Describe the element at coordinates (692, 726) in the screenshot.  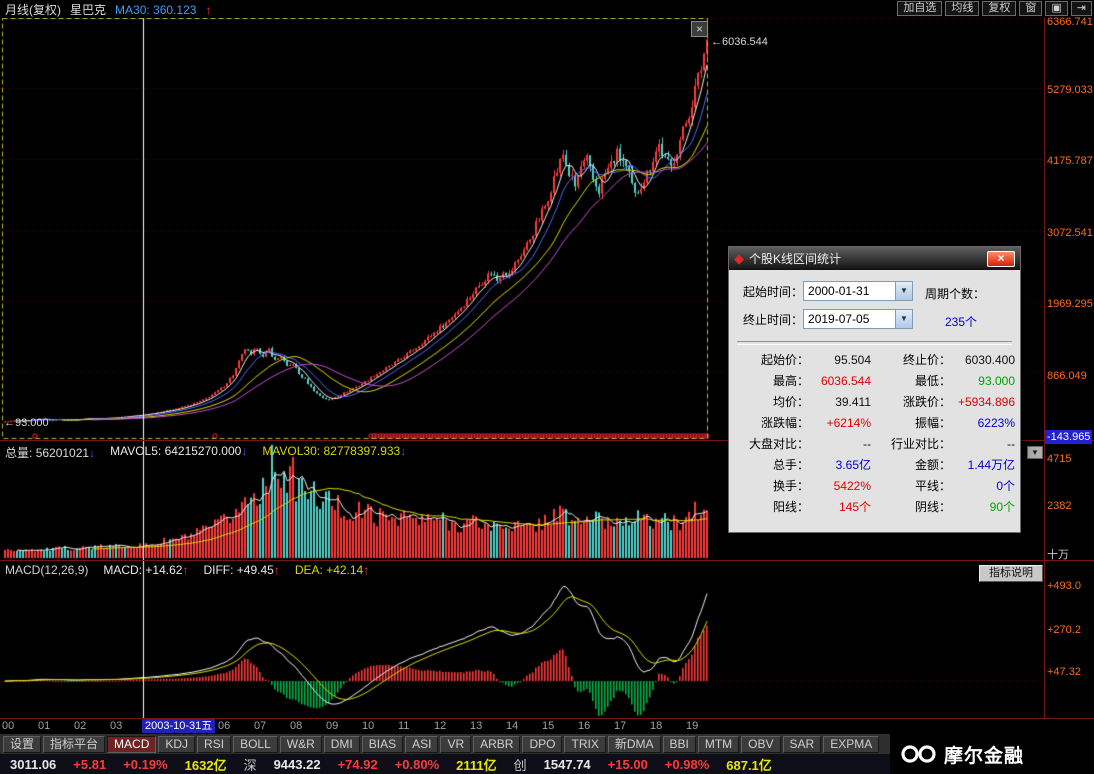
I see `x-axis-year-label: 19` at that location.